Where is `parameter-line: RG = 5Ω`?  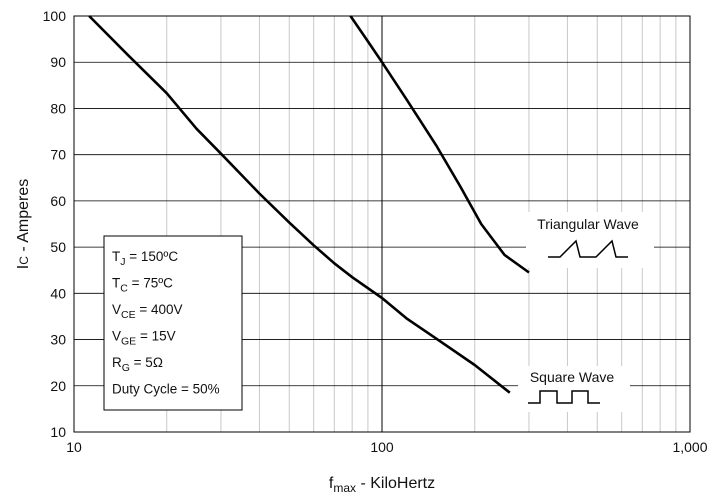
parameter-line: RG = 5Ω is located at coordinates (137, 364).